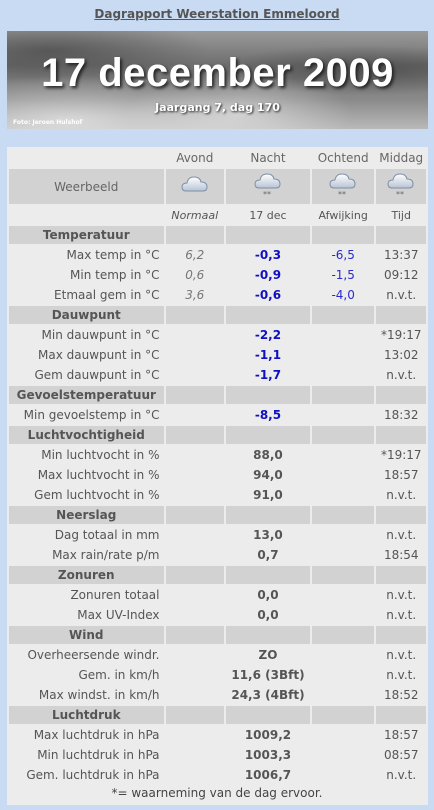 The width and height of the screenshot is (434, 810). What do you see at coordinates (217, 158) in the screenshot?
I see `column-header-row: Avond Nacht Ochtend Middag` at bounding box center [217, 158].